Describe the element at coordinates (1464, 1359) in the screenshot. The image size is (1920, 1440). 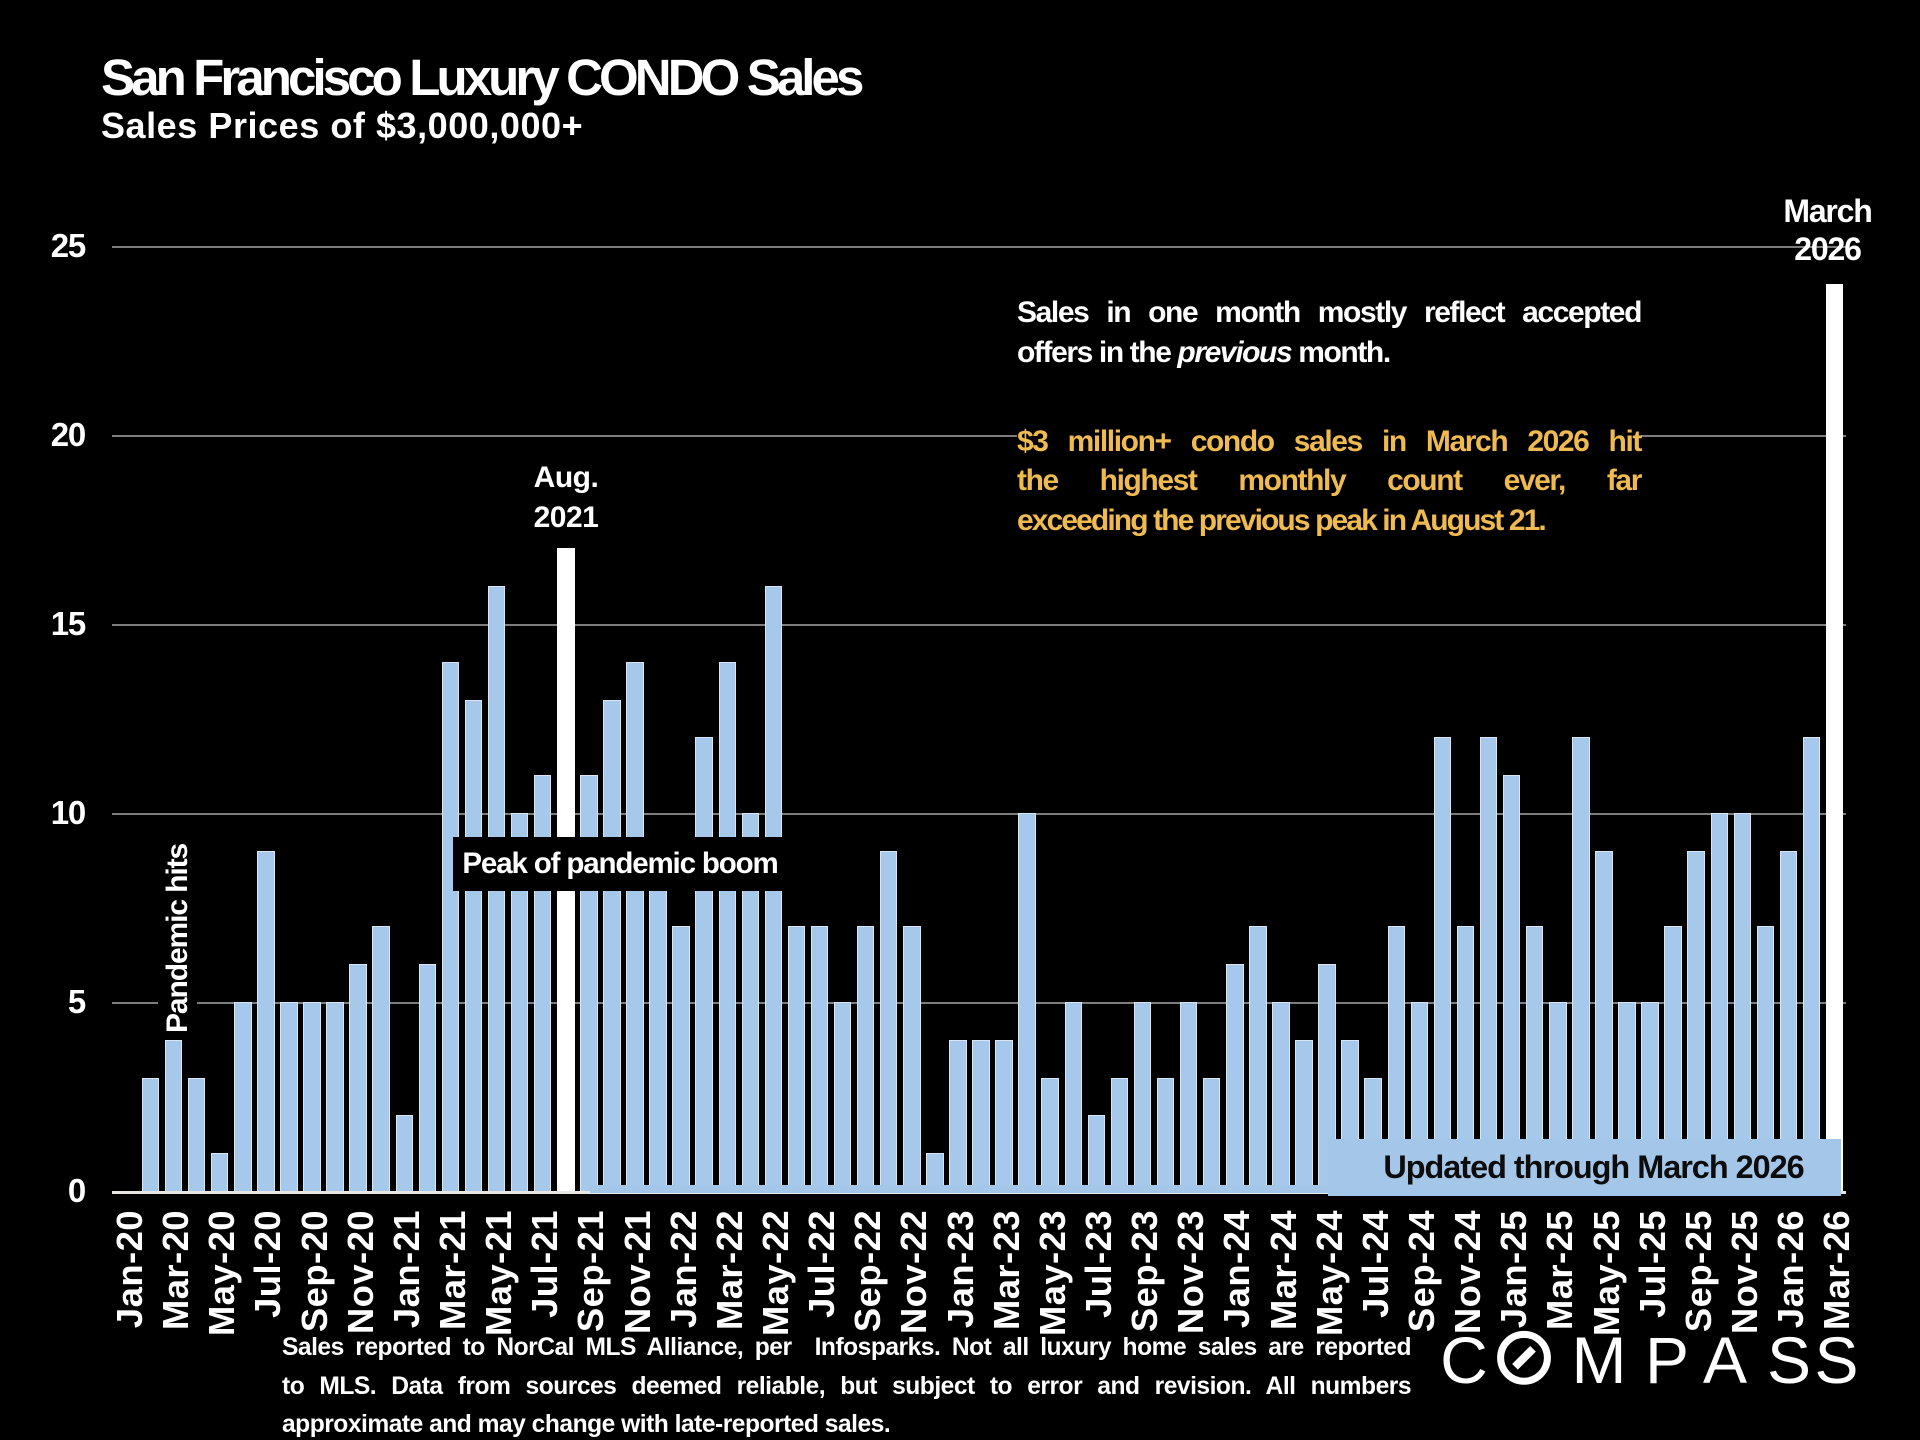
I see `svg-text: C` at that location.